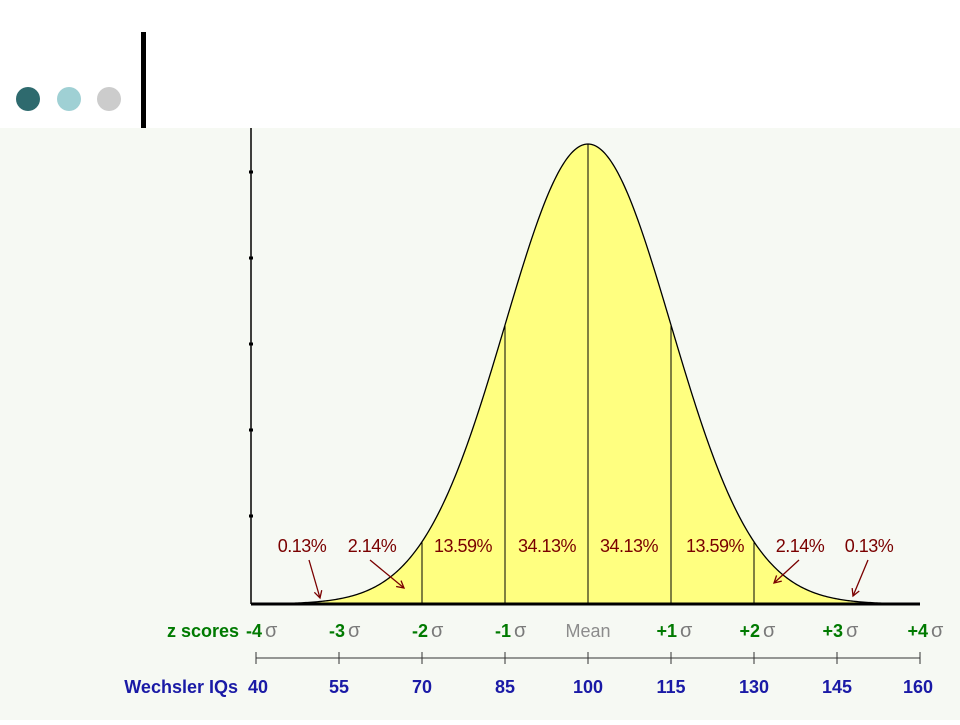 This screenshot has height=725, width=960. Describe the element at coordinates (339, 687) in the screenshot. I see `iq-tick-label: 55` at that location.